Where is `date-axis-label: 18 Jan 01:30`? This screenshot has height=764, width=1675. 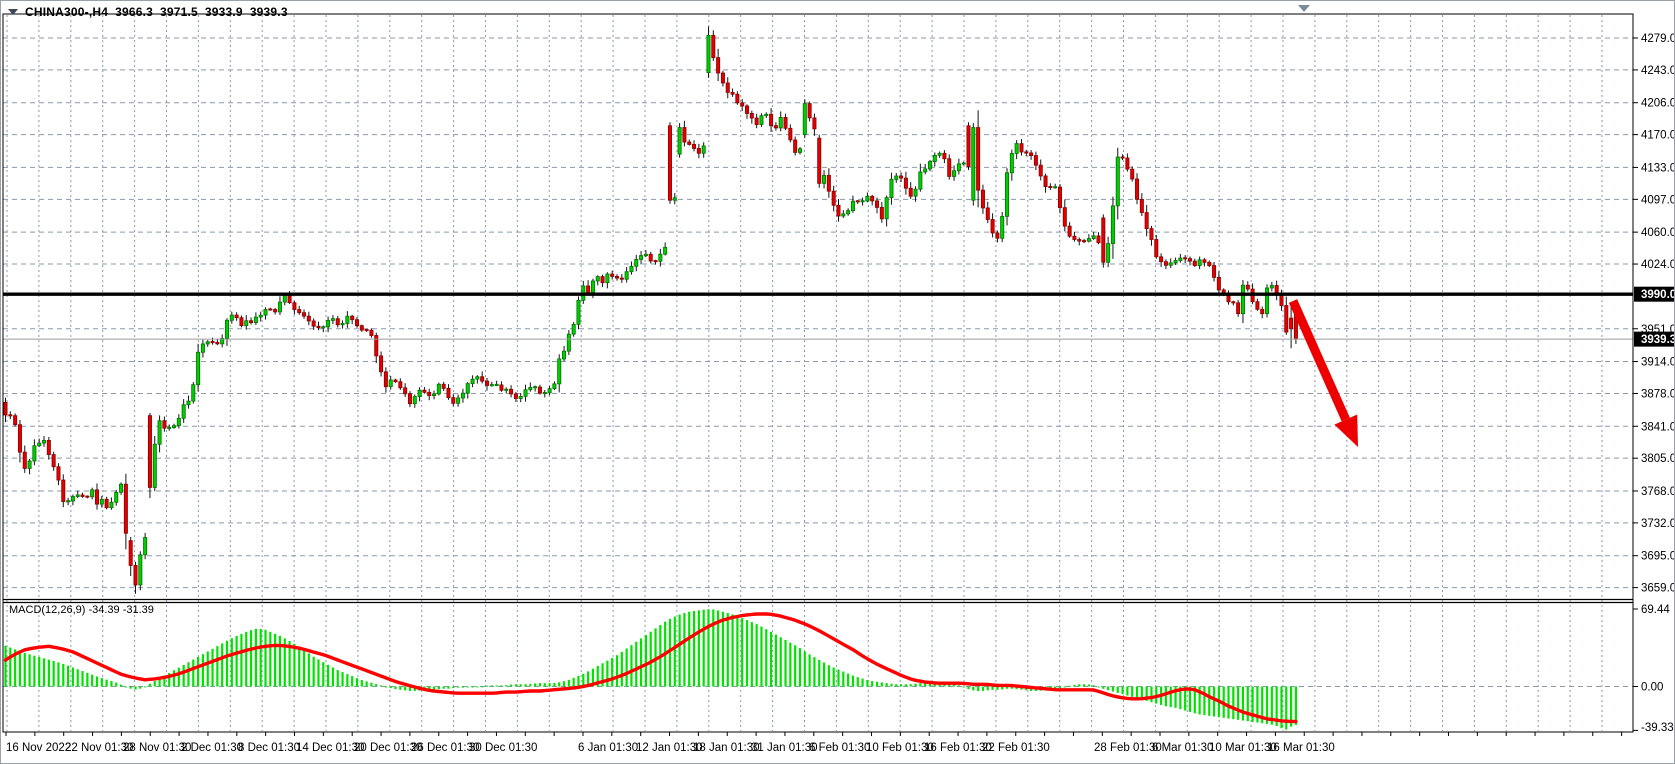 date-axis-label: 18 Jan 01:30 is located at coordinates (726, 748).